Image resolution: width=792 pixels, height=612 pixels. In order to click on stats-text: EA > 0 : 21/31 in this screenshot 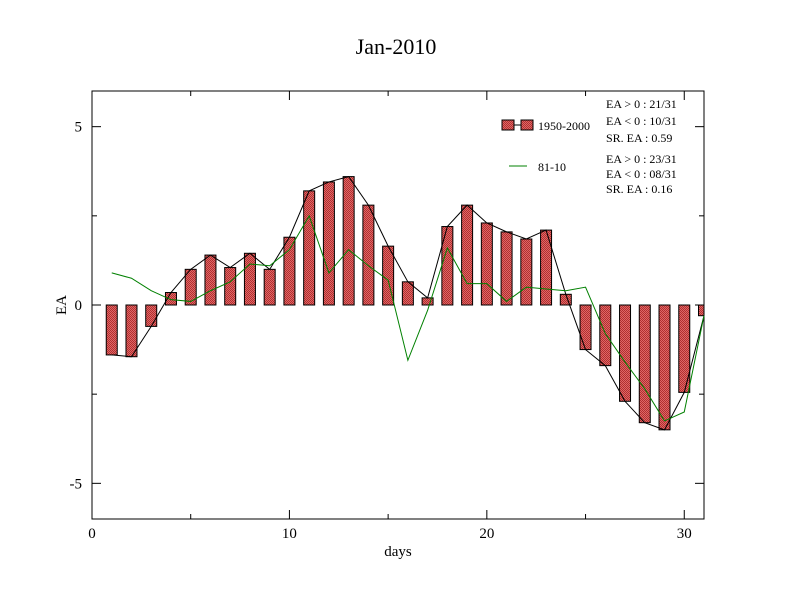, I will do `click(641, 104)`.